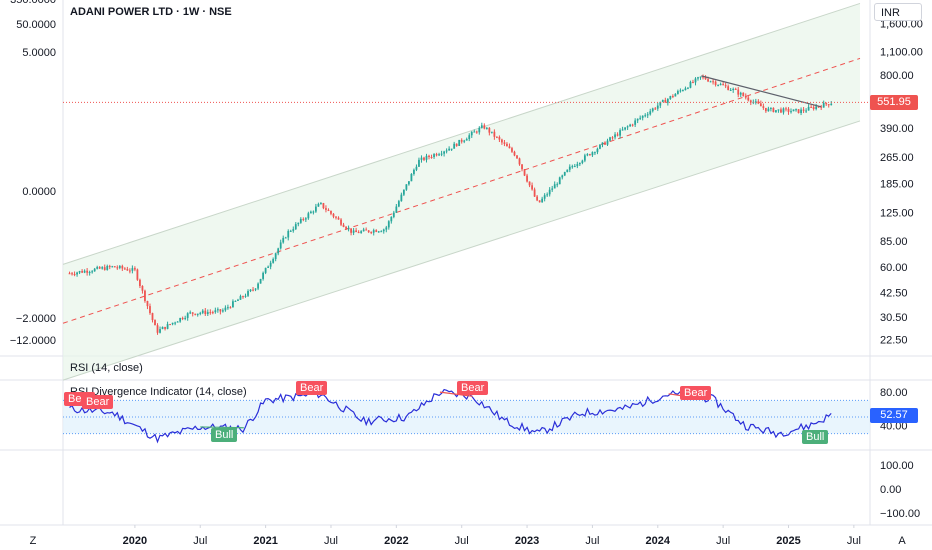 The height and width of the screenshot is (550, 932). Describe the element at coordinates (894, 415) in the screenshot. I see `rsi-current-value-tag: 52.57` at that location.